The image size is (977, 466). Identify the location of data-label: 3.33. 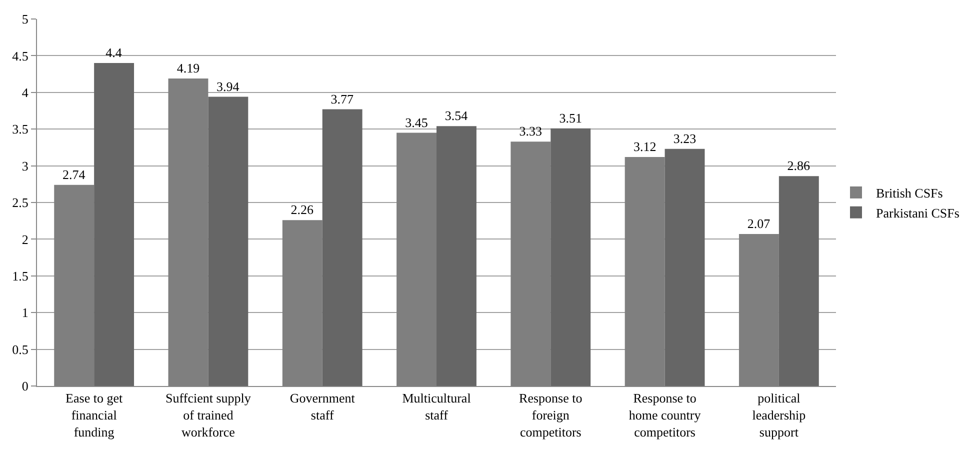
(530, 131).